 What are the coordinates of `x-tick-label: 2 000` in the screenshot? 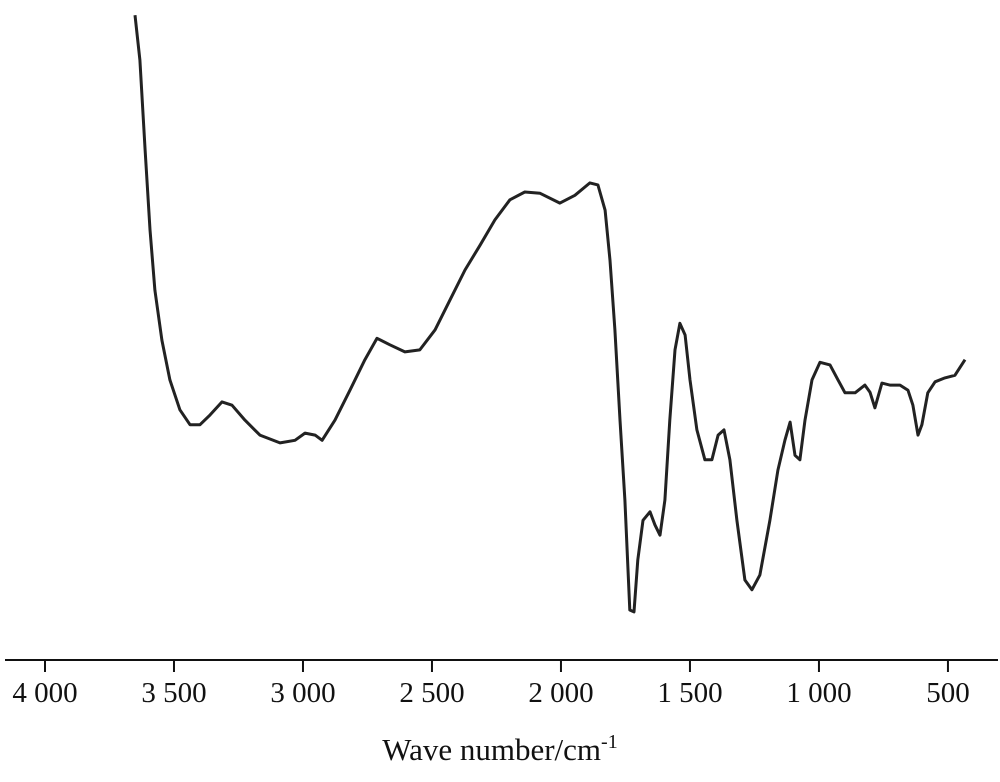 It's located at (560, 693).